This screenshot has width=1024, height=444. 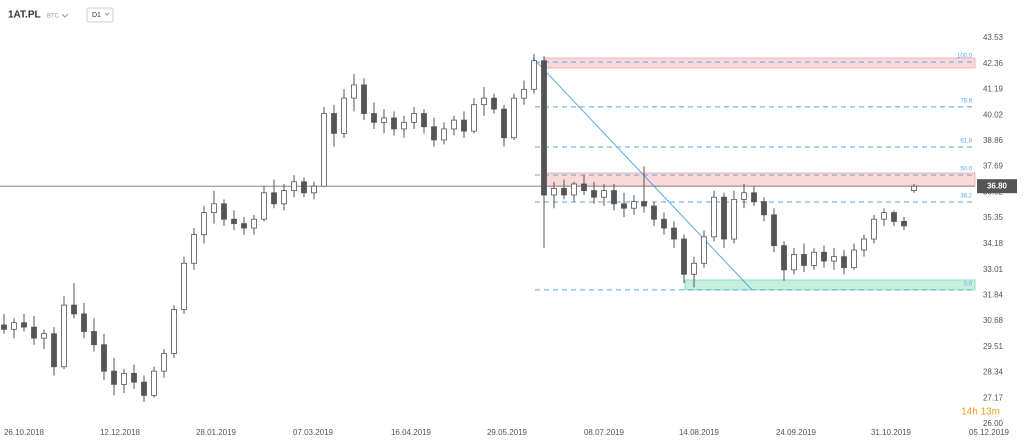 What do you see at coordinates (993, 63) in the screenshot?
I see `y-tick-label: 42.36` at bounding box center [993, 63].